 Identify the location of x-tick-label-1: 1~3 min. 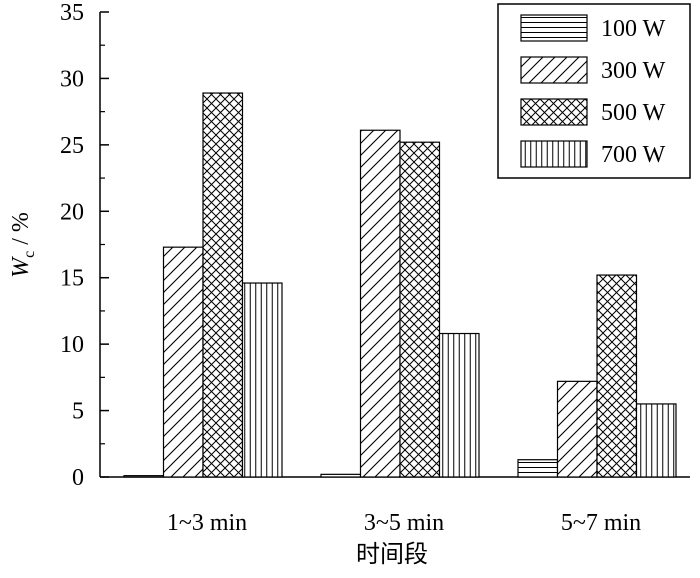
(207, 523).